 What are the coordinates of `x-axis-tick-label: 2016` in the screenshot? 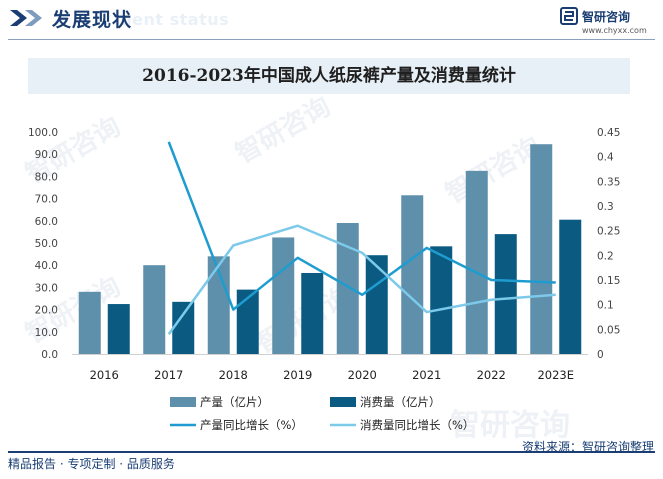 It's located at (104, 375).